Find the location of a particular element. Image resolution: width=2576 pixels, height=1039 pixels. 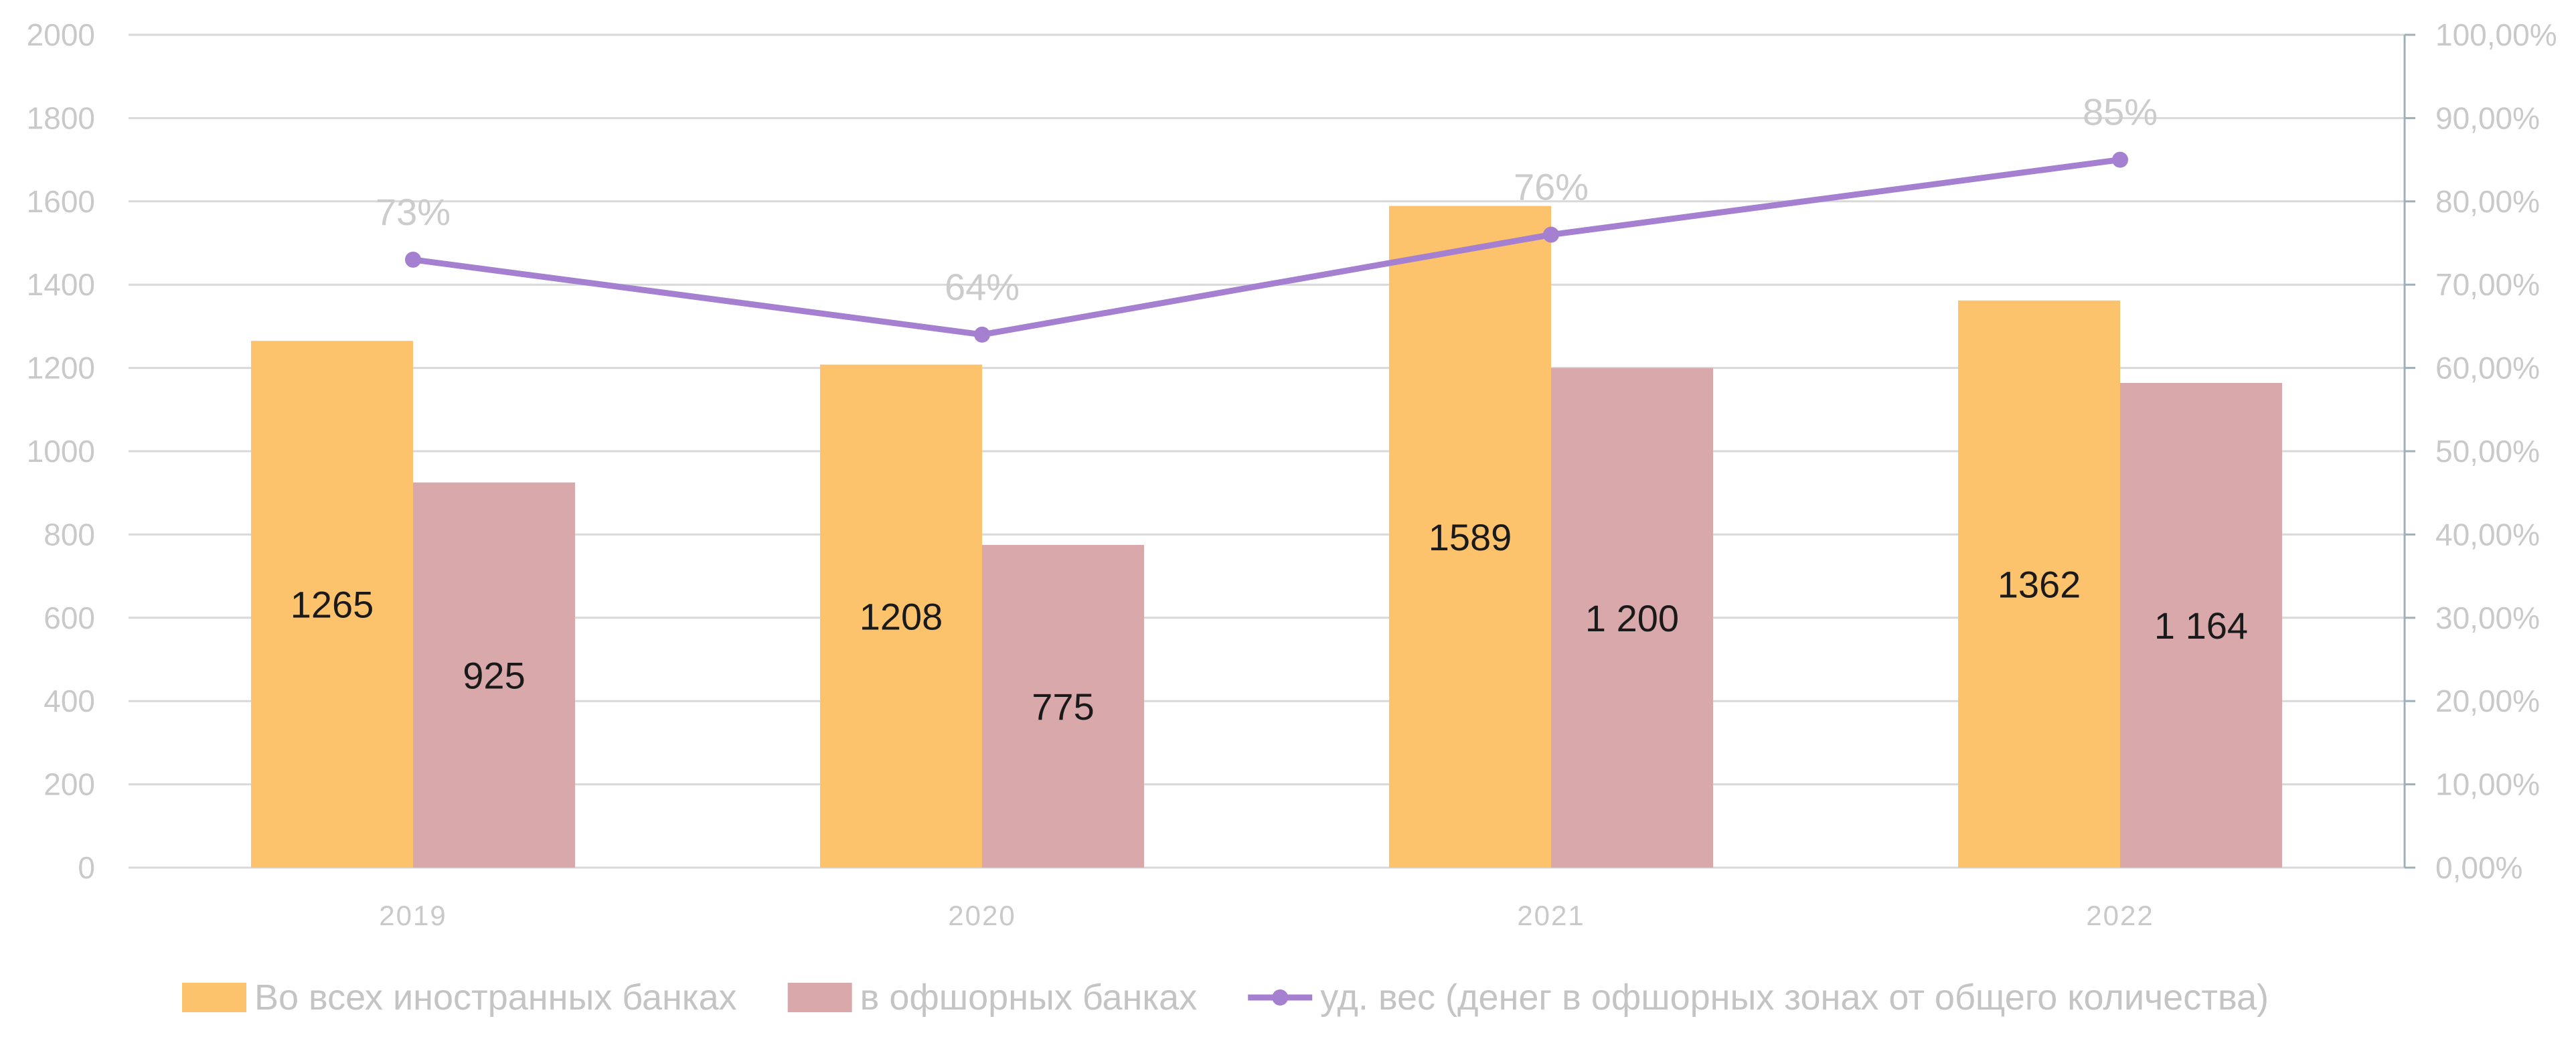

y-left-tick-label: 600 is located at coordinates (69, 618).